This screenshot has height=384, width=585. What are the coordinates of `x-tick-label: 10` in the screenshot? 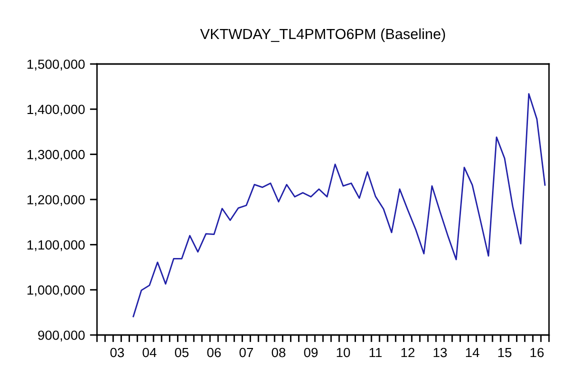 It's located at (343, 353).